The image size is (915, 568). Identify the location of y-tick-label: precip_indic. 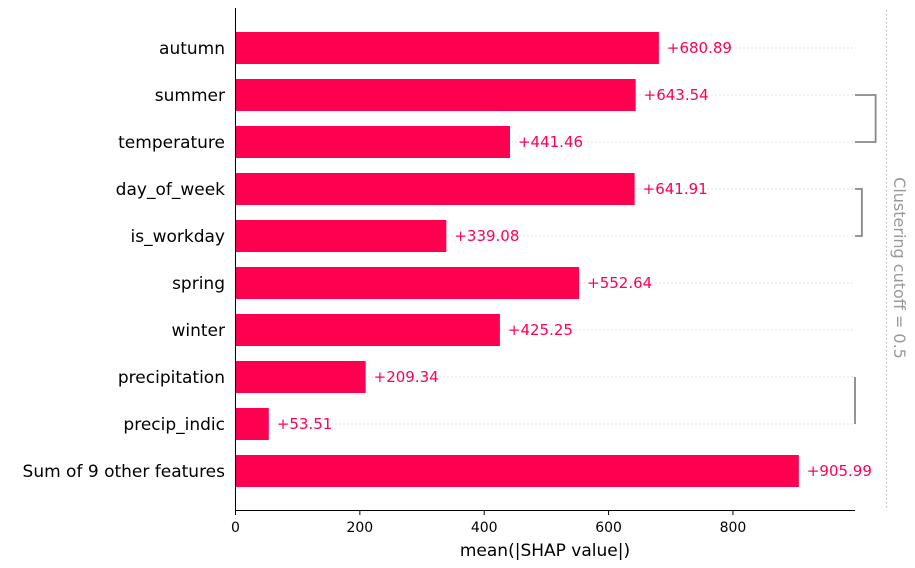
(174, 425).